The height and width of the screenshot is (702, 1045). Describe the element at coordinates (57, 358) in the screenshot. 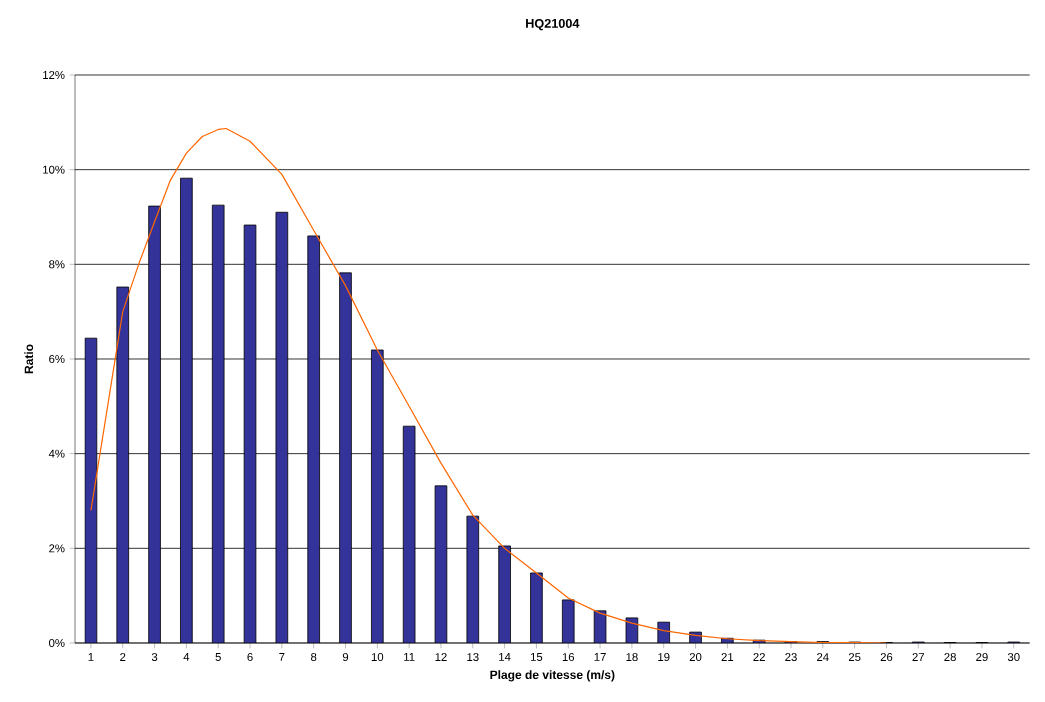

I see `y-tick-label: 6%` at that location.